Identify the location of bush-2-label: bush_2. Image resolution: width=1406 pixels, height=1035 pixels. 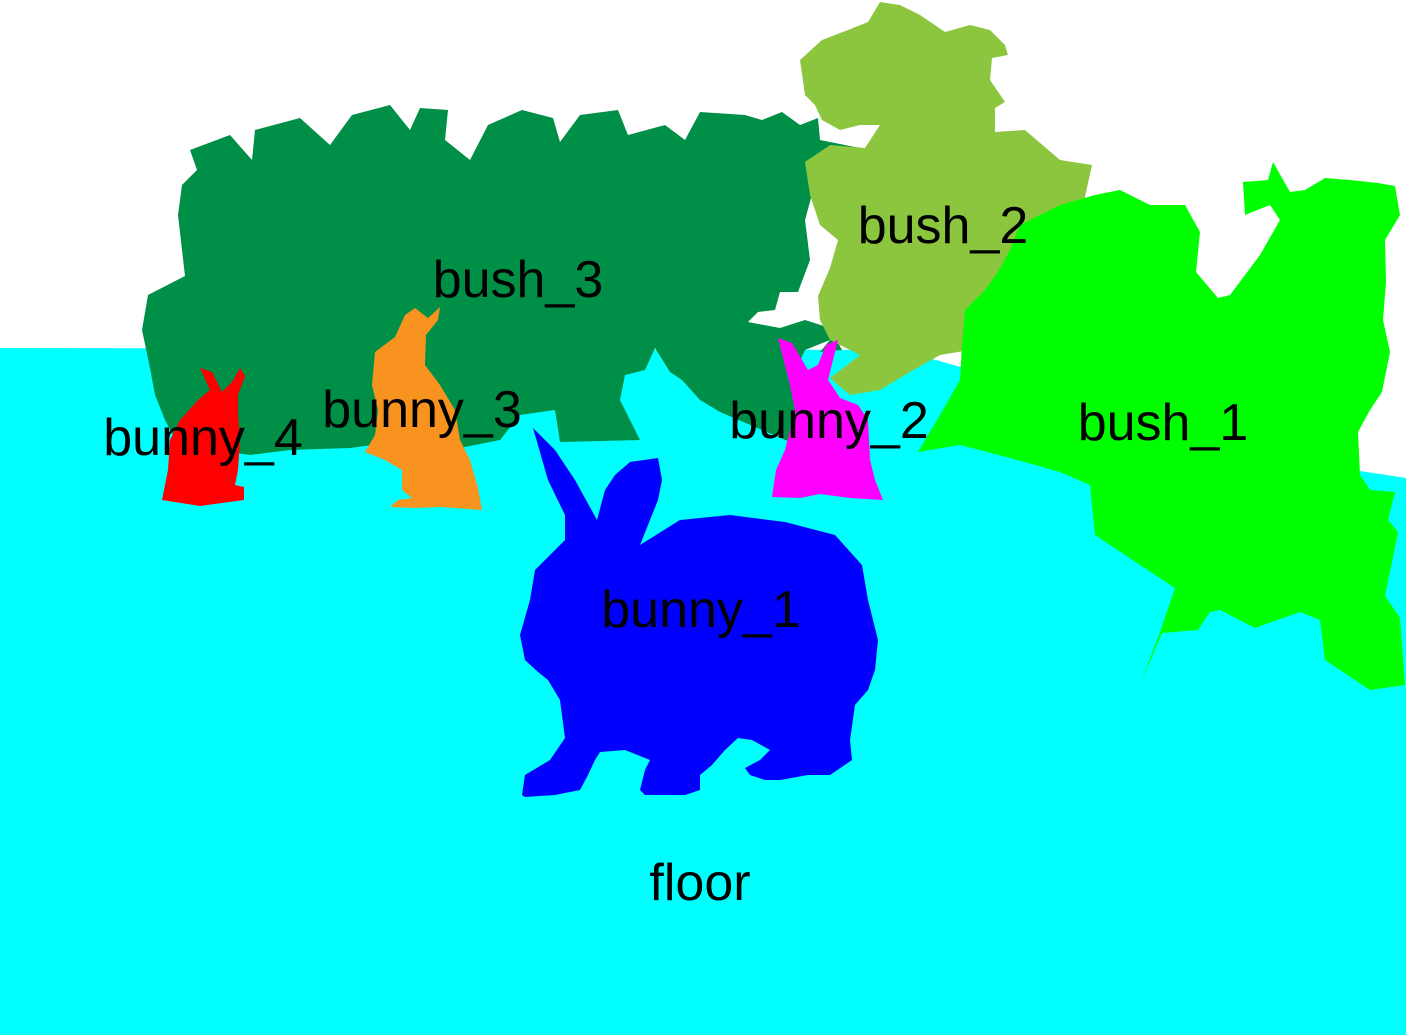
(943, 226).